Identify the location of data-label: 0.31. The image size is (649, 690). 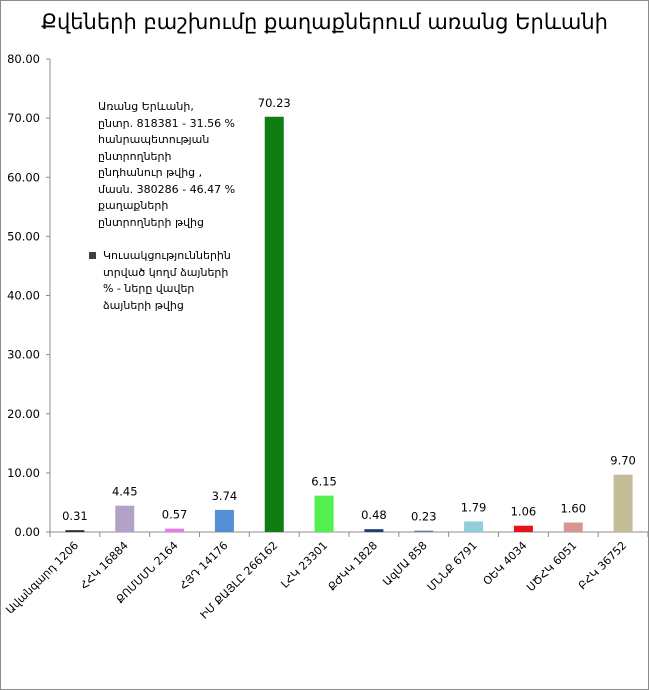
(75, 516).